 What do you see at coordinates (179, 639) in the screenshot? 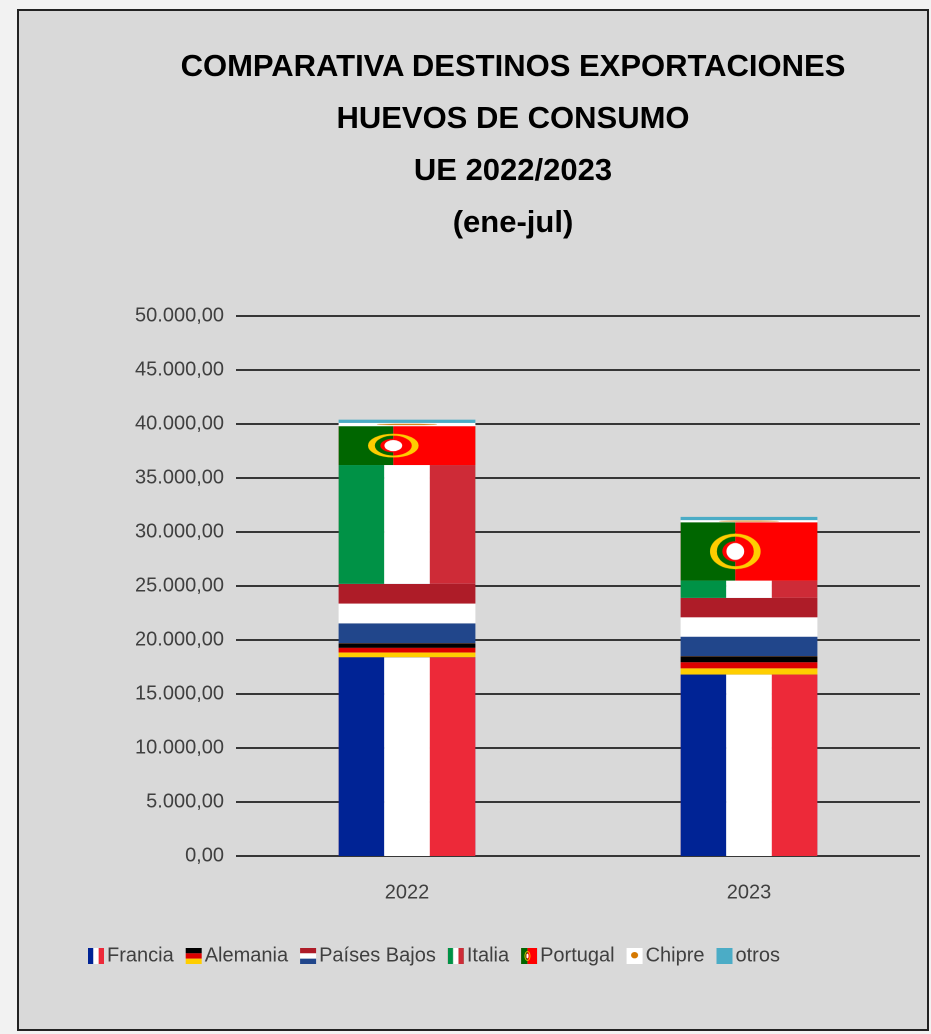
I see `y-tick-label: 20.000,00` at bounding box center [179, 639].